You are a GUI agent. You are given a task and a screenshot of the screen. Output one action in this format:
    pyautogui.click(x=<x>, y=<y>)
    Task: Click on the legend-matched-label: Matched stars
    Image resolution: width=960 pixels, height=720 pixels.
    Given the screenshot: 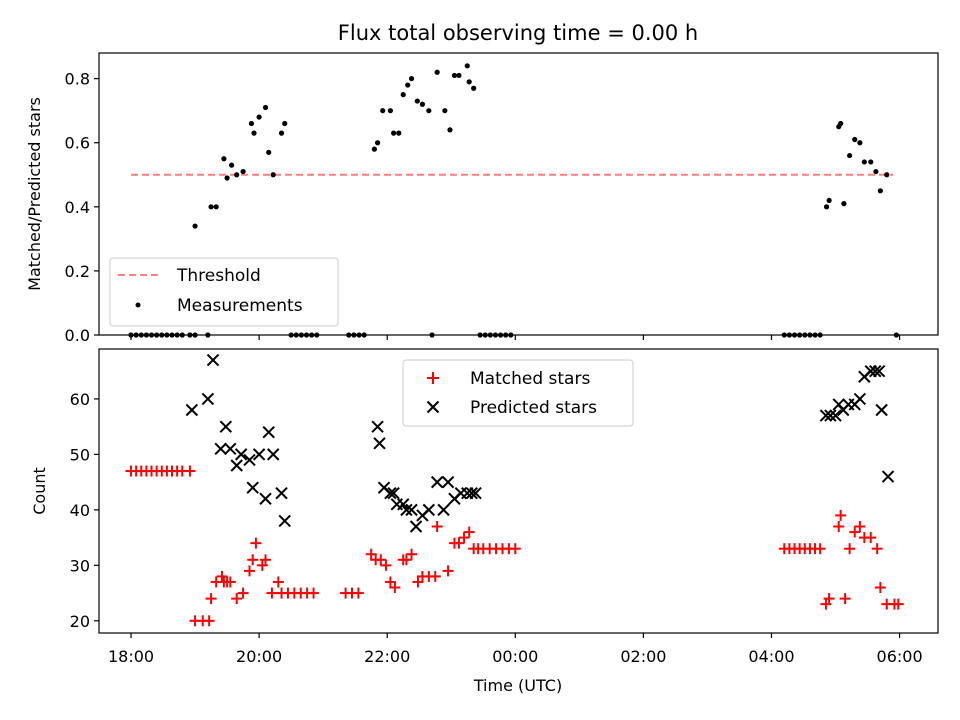 What is the action you would take?
    pyautogui.click(x=530, y=379)
    